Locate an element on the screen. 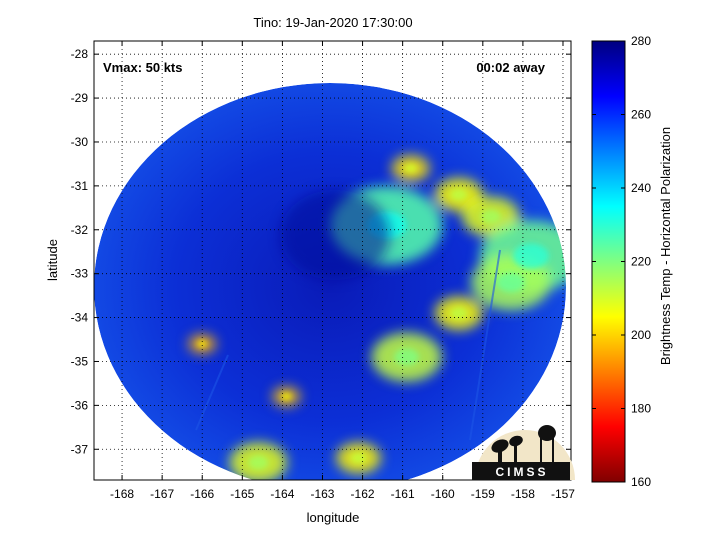 The height and width of the screenshot is (540, 720). logo-text: CIMSS is located at coordinates (521, 472).